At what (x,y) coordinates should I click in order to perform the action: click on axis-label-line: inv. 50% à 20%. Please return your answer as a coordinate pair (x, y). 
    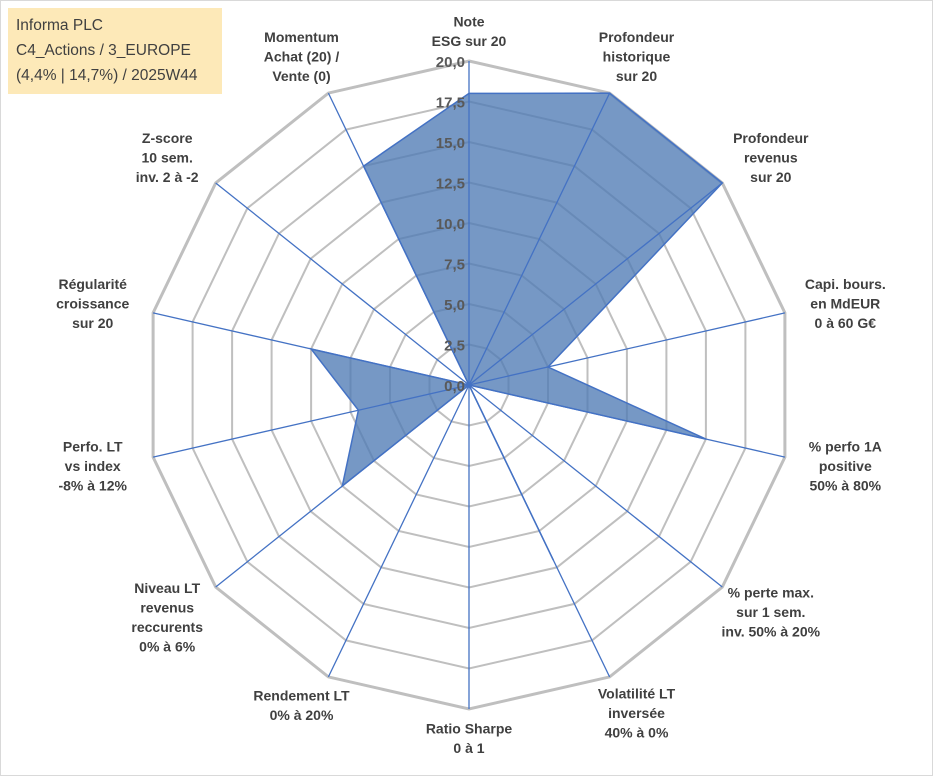
    Looking at the image, I should click on (771, 631).